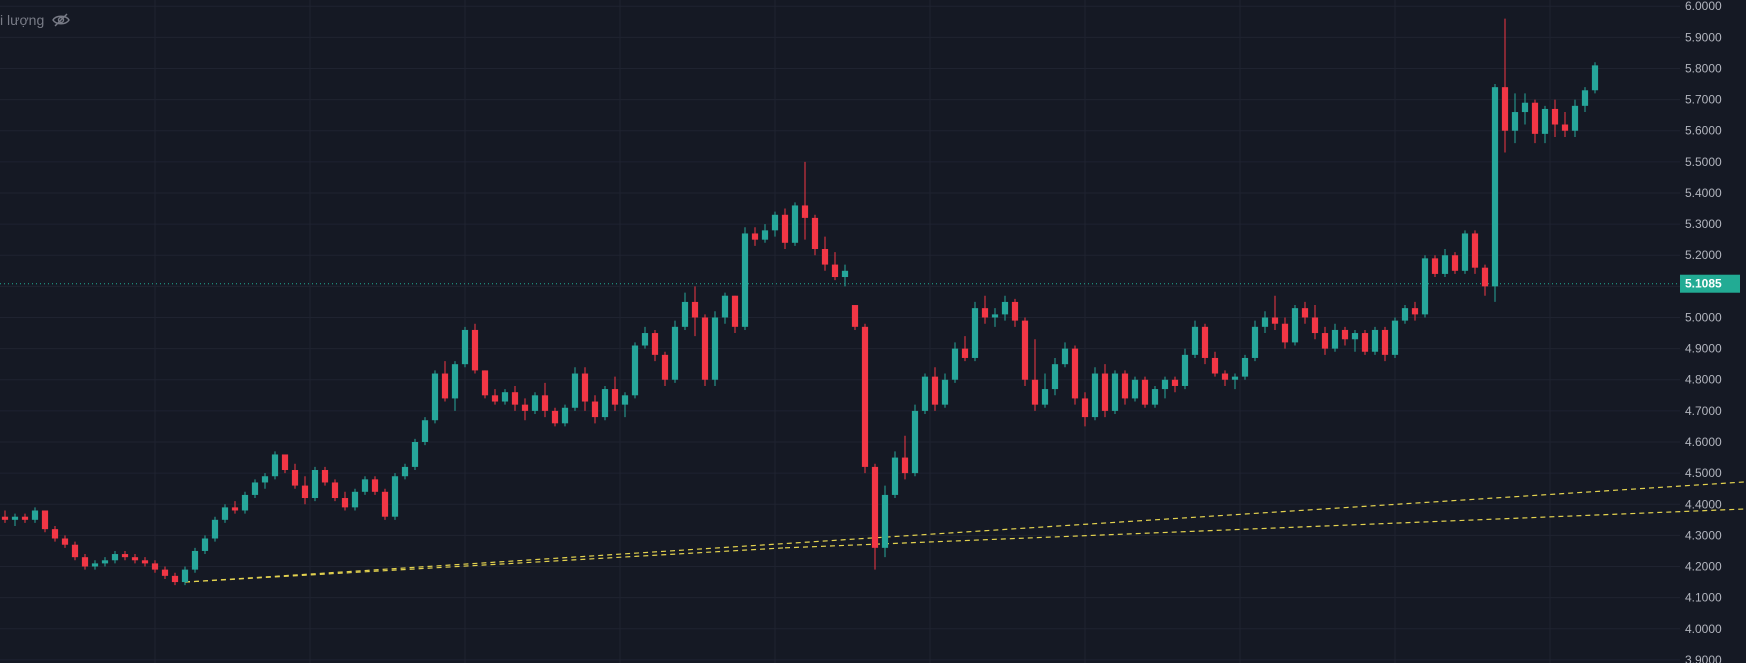 This screenshot has height=663, width=1746. I want to click on price-tick-label: 5.4000, so click(1703, 193).